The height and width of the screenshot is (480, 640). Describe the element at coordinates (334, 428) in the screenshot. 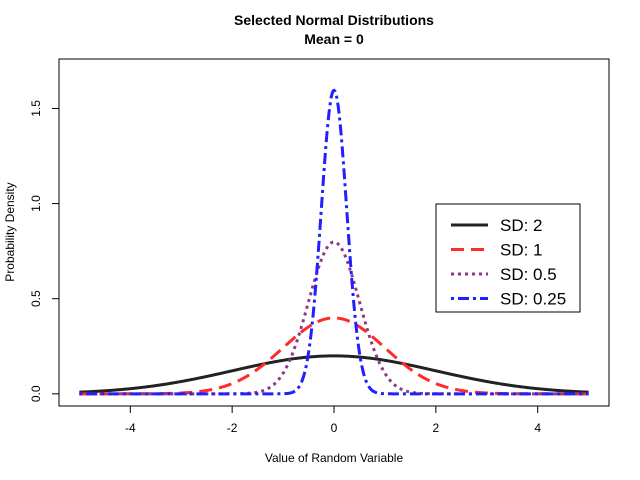

I see `x-tick-label: 0` at that location.